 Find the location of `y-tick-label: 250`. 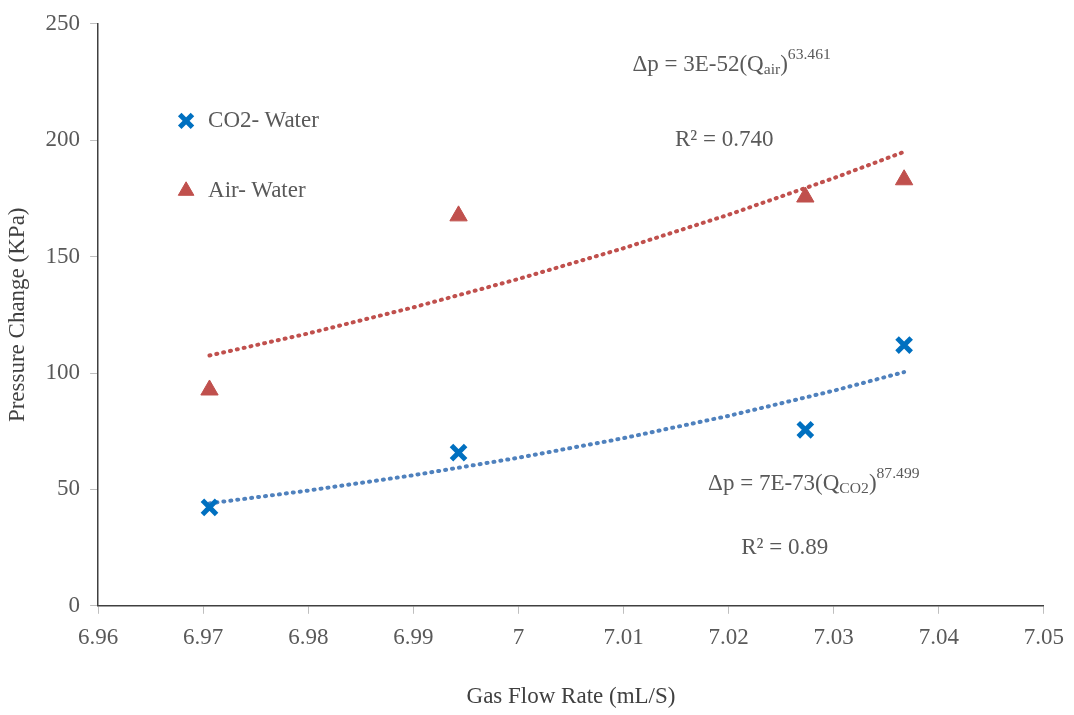

y-tick-label: 250 is located at coordinates (63, 22).